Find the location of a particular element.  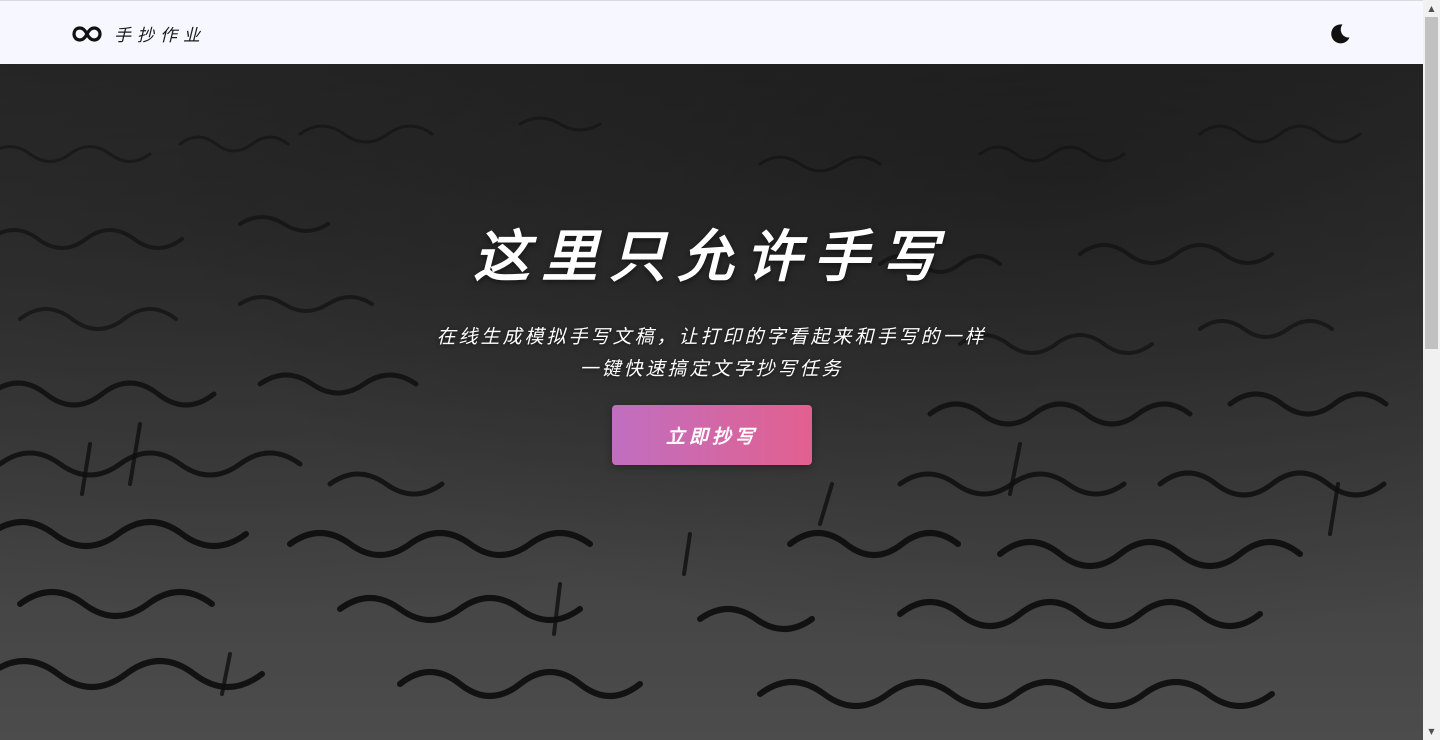

vertical-scrollbar: ▲ ▼ is located at coordinates (1431, 370).